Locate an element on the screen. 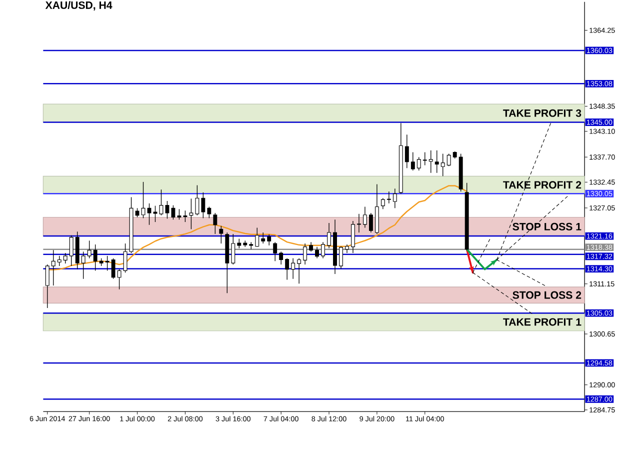  band-label: STOP LOSS 1 is located at coordinates (547, 226).